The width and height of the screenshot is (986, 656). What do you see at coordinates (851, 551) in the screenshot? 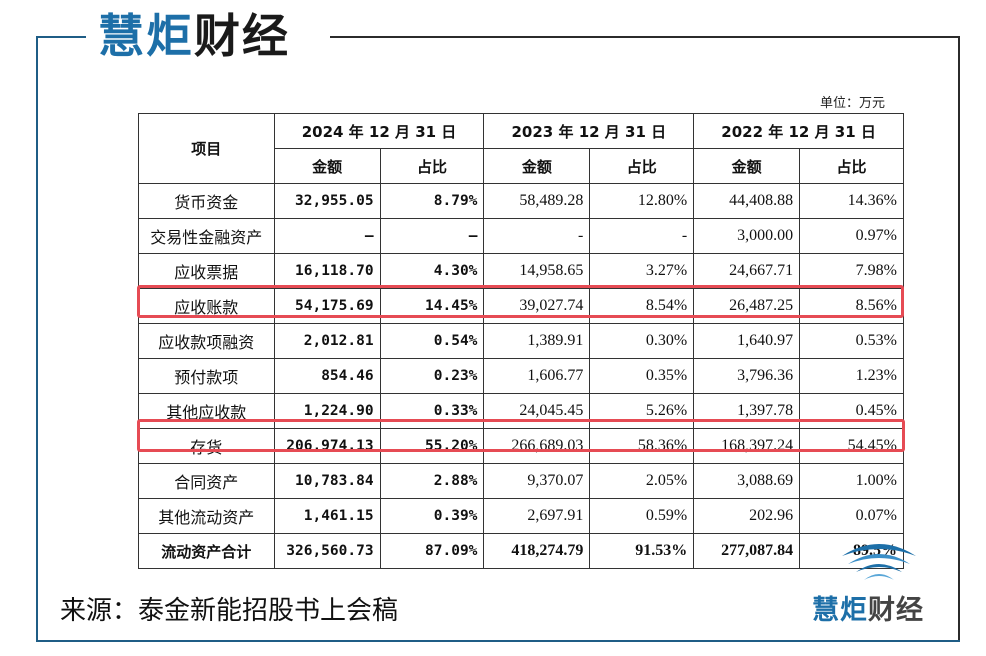
I see `ratio-2022: 89.5%` at bounding box center [851, 551].